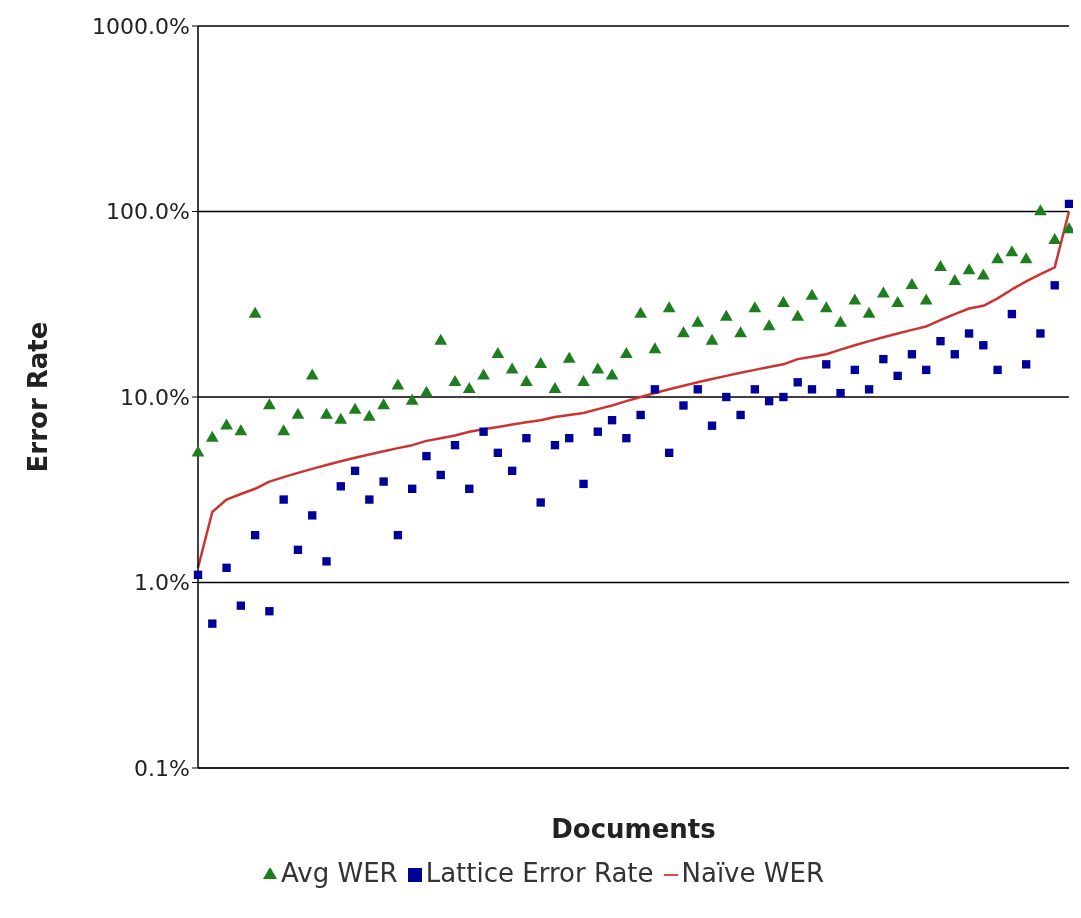  I want to click on y-tick-label: 10.0%, so click(155, 397).